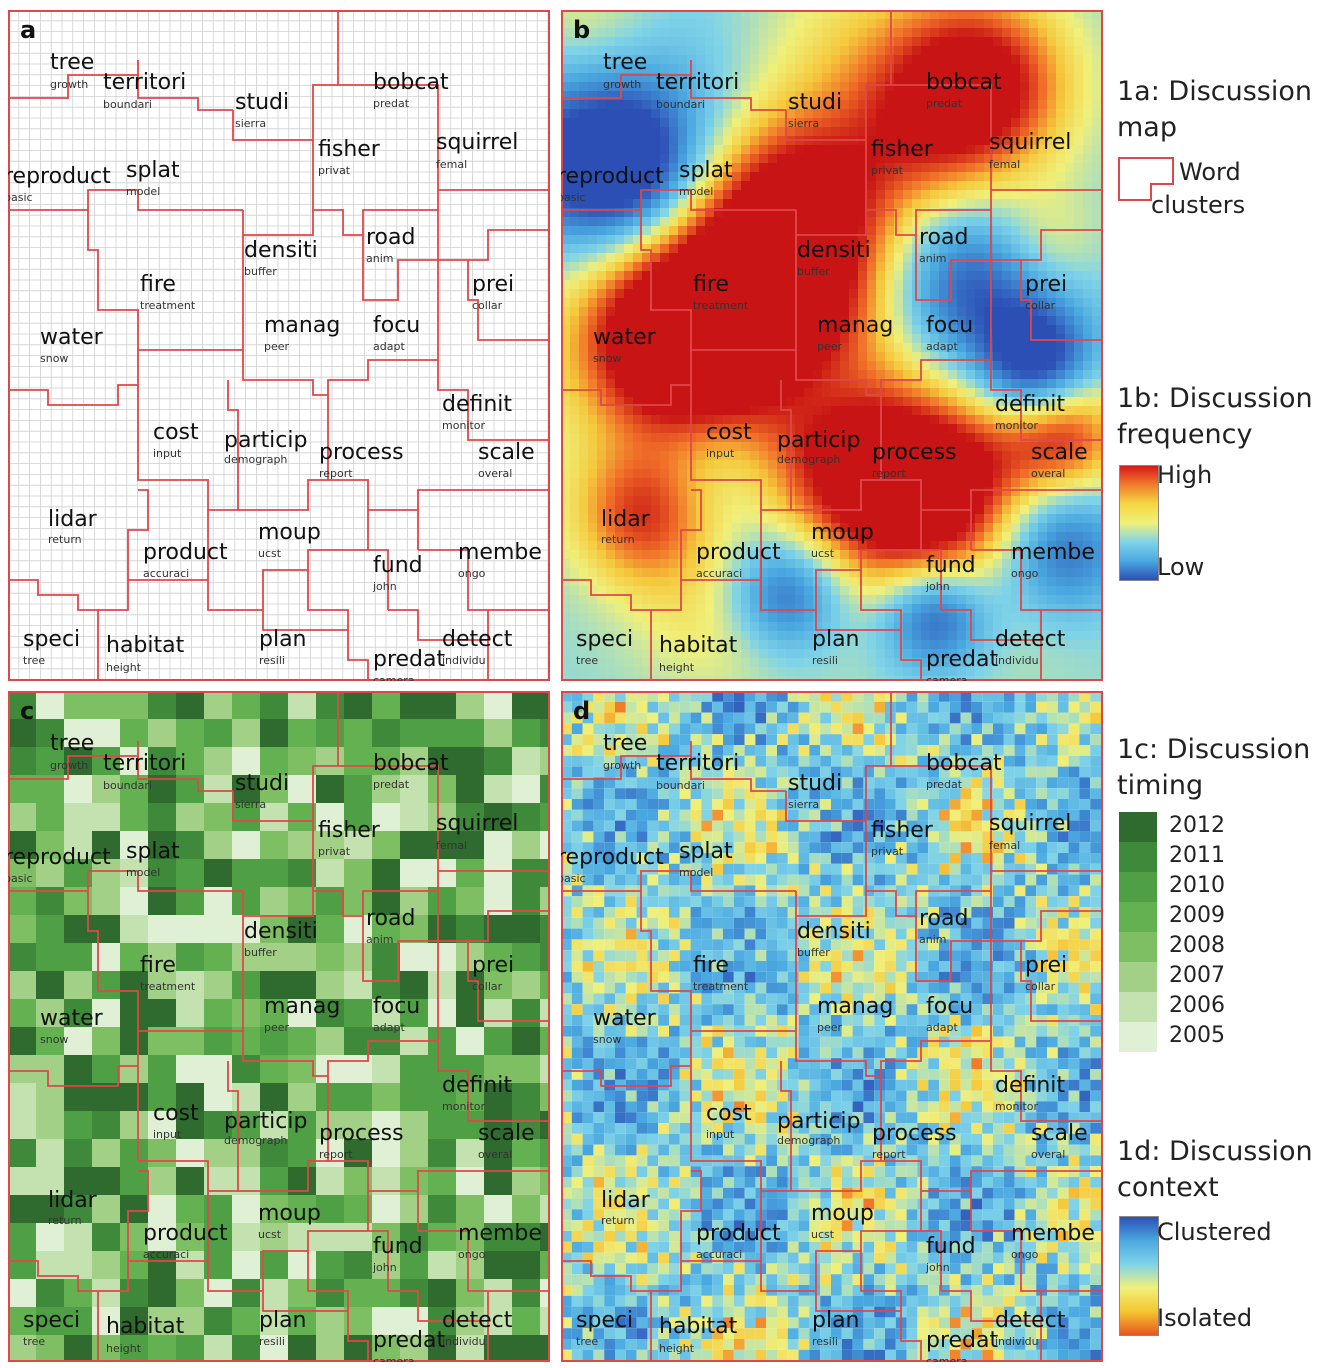 The image size is (1320, 1368). Describe the element at coordinates (52, 1320) in the screenshot. I see `cluster-word: speci` at that location.